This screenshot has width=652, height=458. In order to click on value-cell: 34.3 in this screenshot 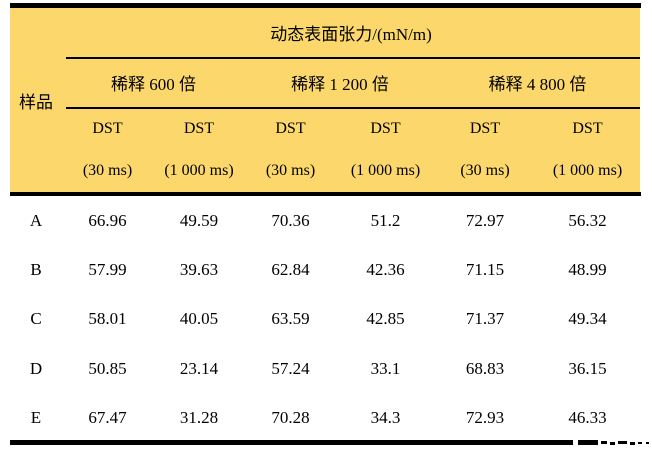, I will do `click(385, 418)`.